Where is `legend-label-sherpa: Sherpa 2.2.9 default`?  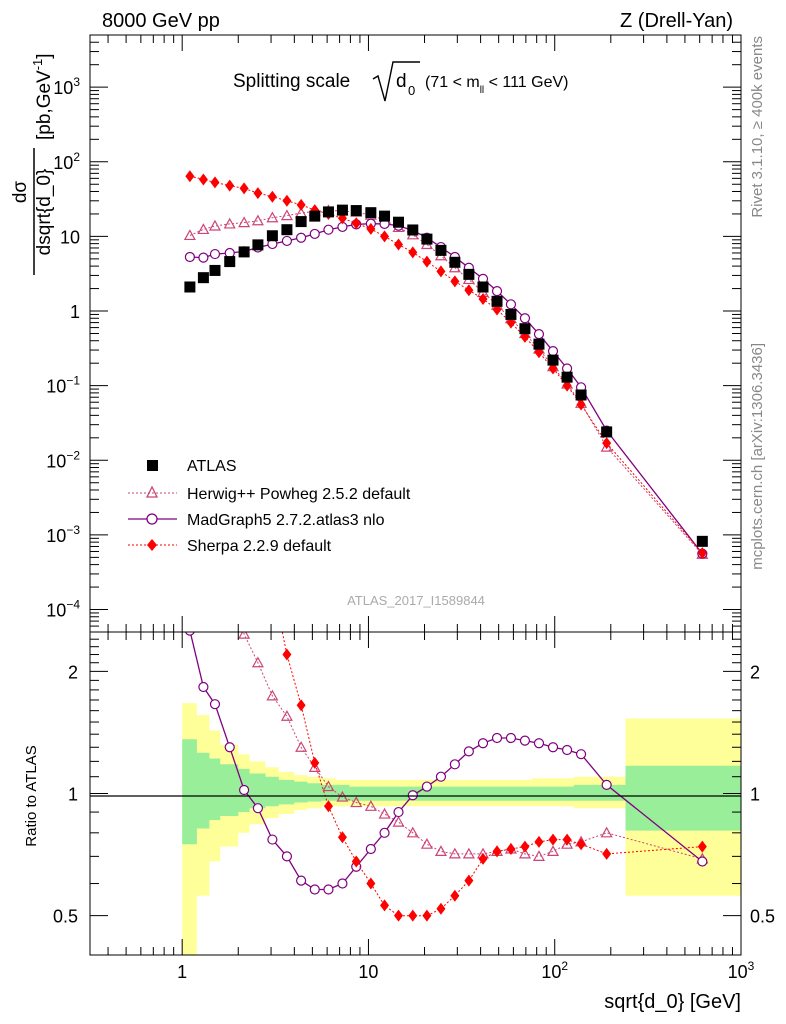 legend-label-sherpa: Sherpa 2.2.9 default is located at coordinates (259, 546).